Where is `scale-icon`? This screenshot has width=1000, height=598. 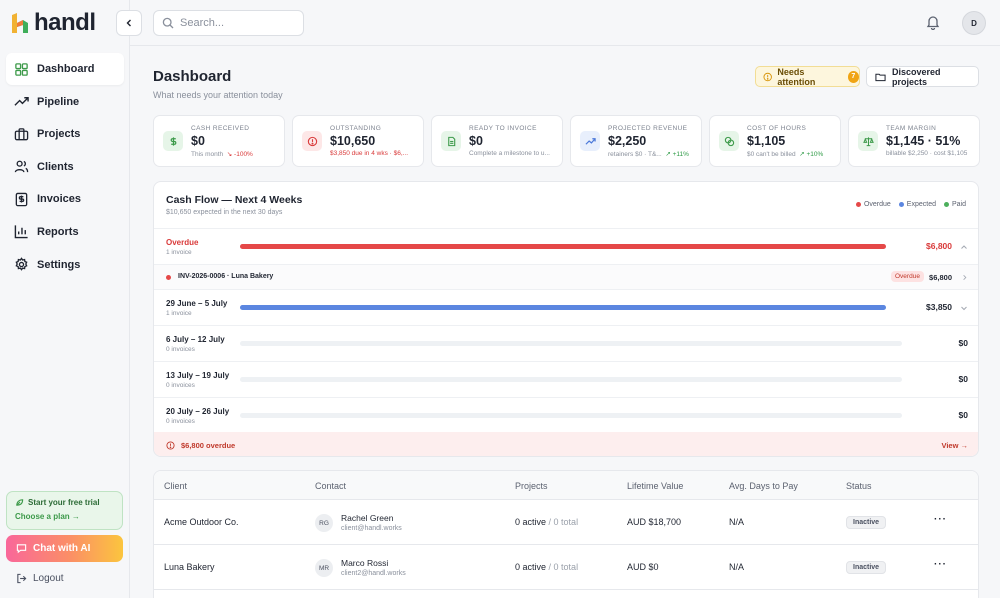 scale-icon is located at coordinates (868, 141).